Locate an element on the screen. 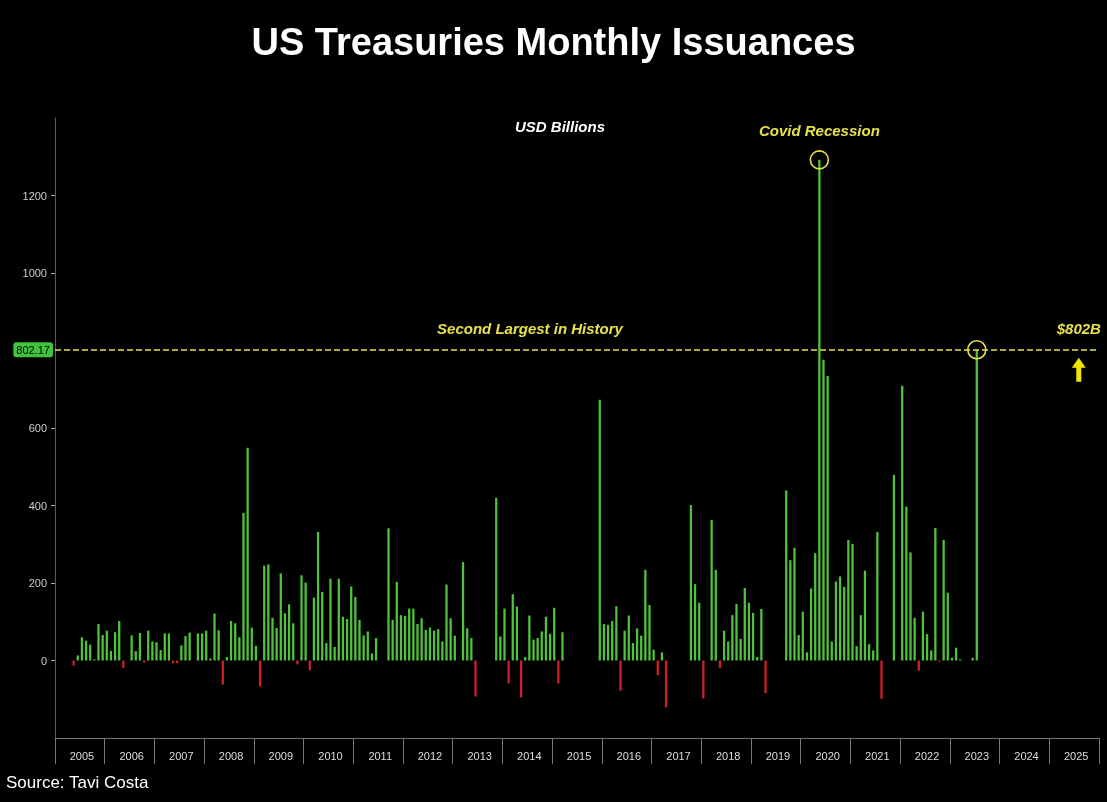 This screenshot has height=802, width=1107. x-tick-label: 2025 is located at coordinates (1076, 755).